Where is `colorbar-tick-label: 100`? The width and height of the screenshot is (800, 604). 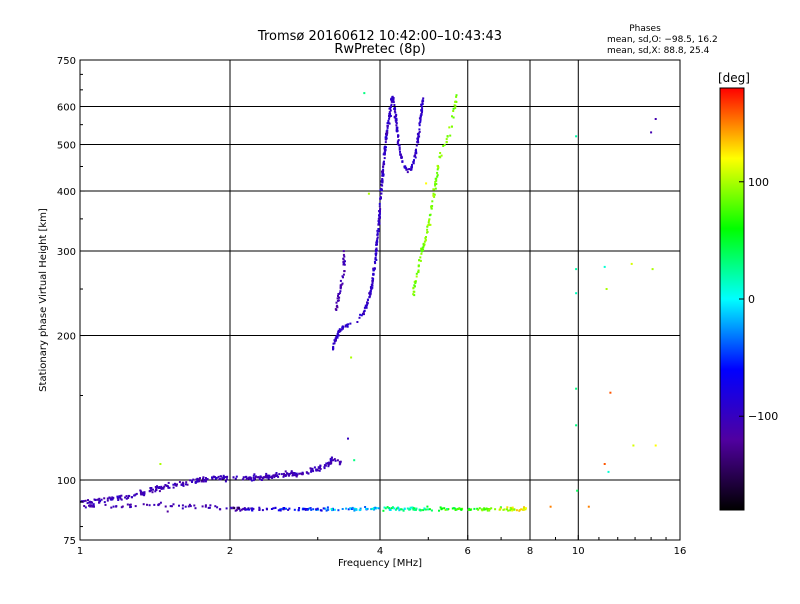 colorbar-tick-label: 100 is located at coordinates (758, 182).